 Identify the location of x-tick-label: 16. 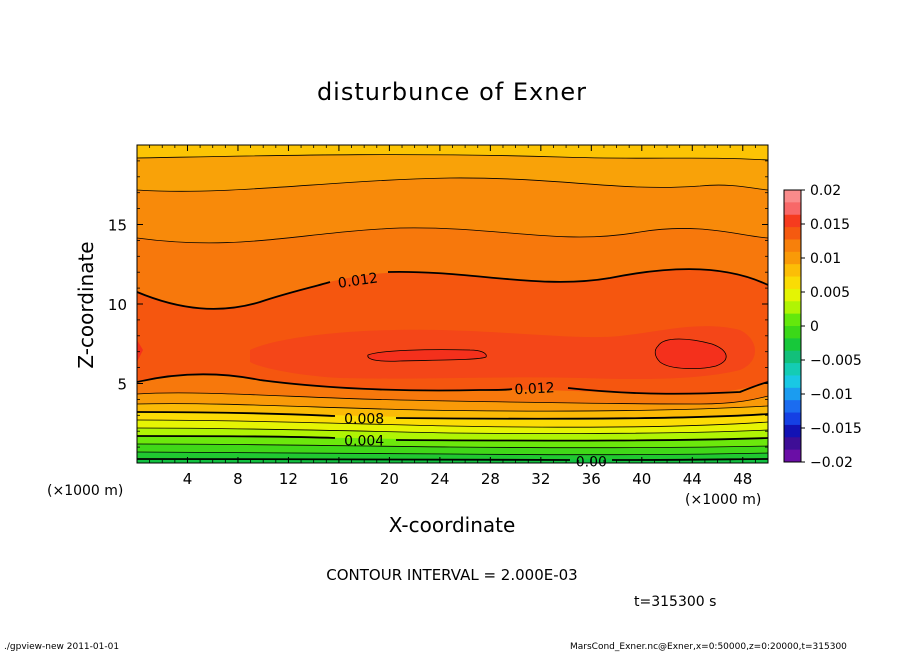
(338, 479).